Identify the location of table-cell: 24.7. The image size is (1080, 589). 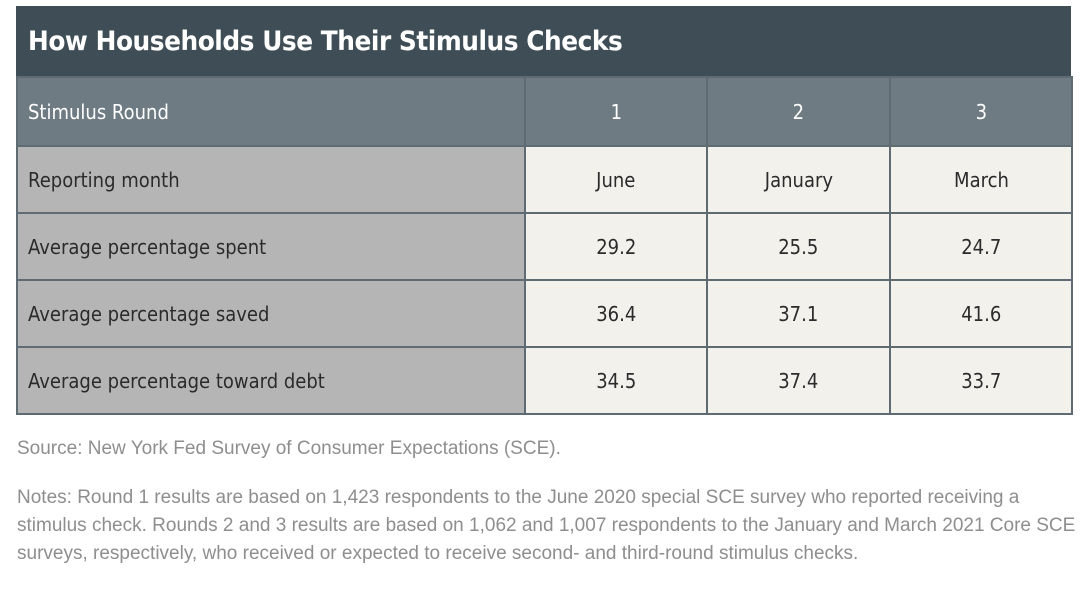
(981, 246).